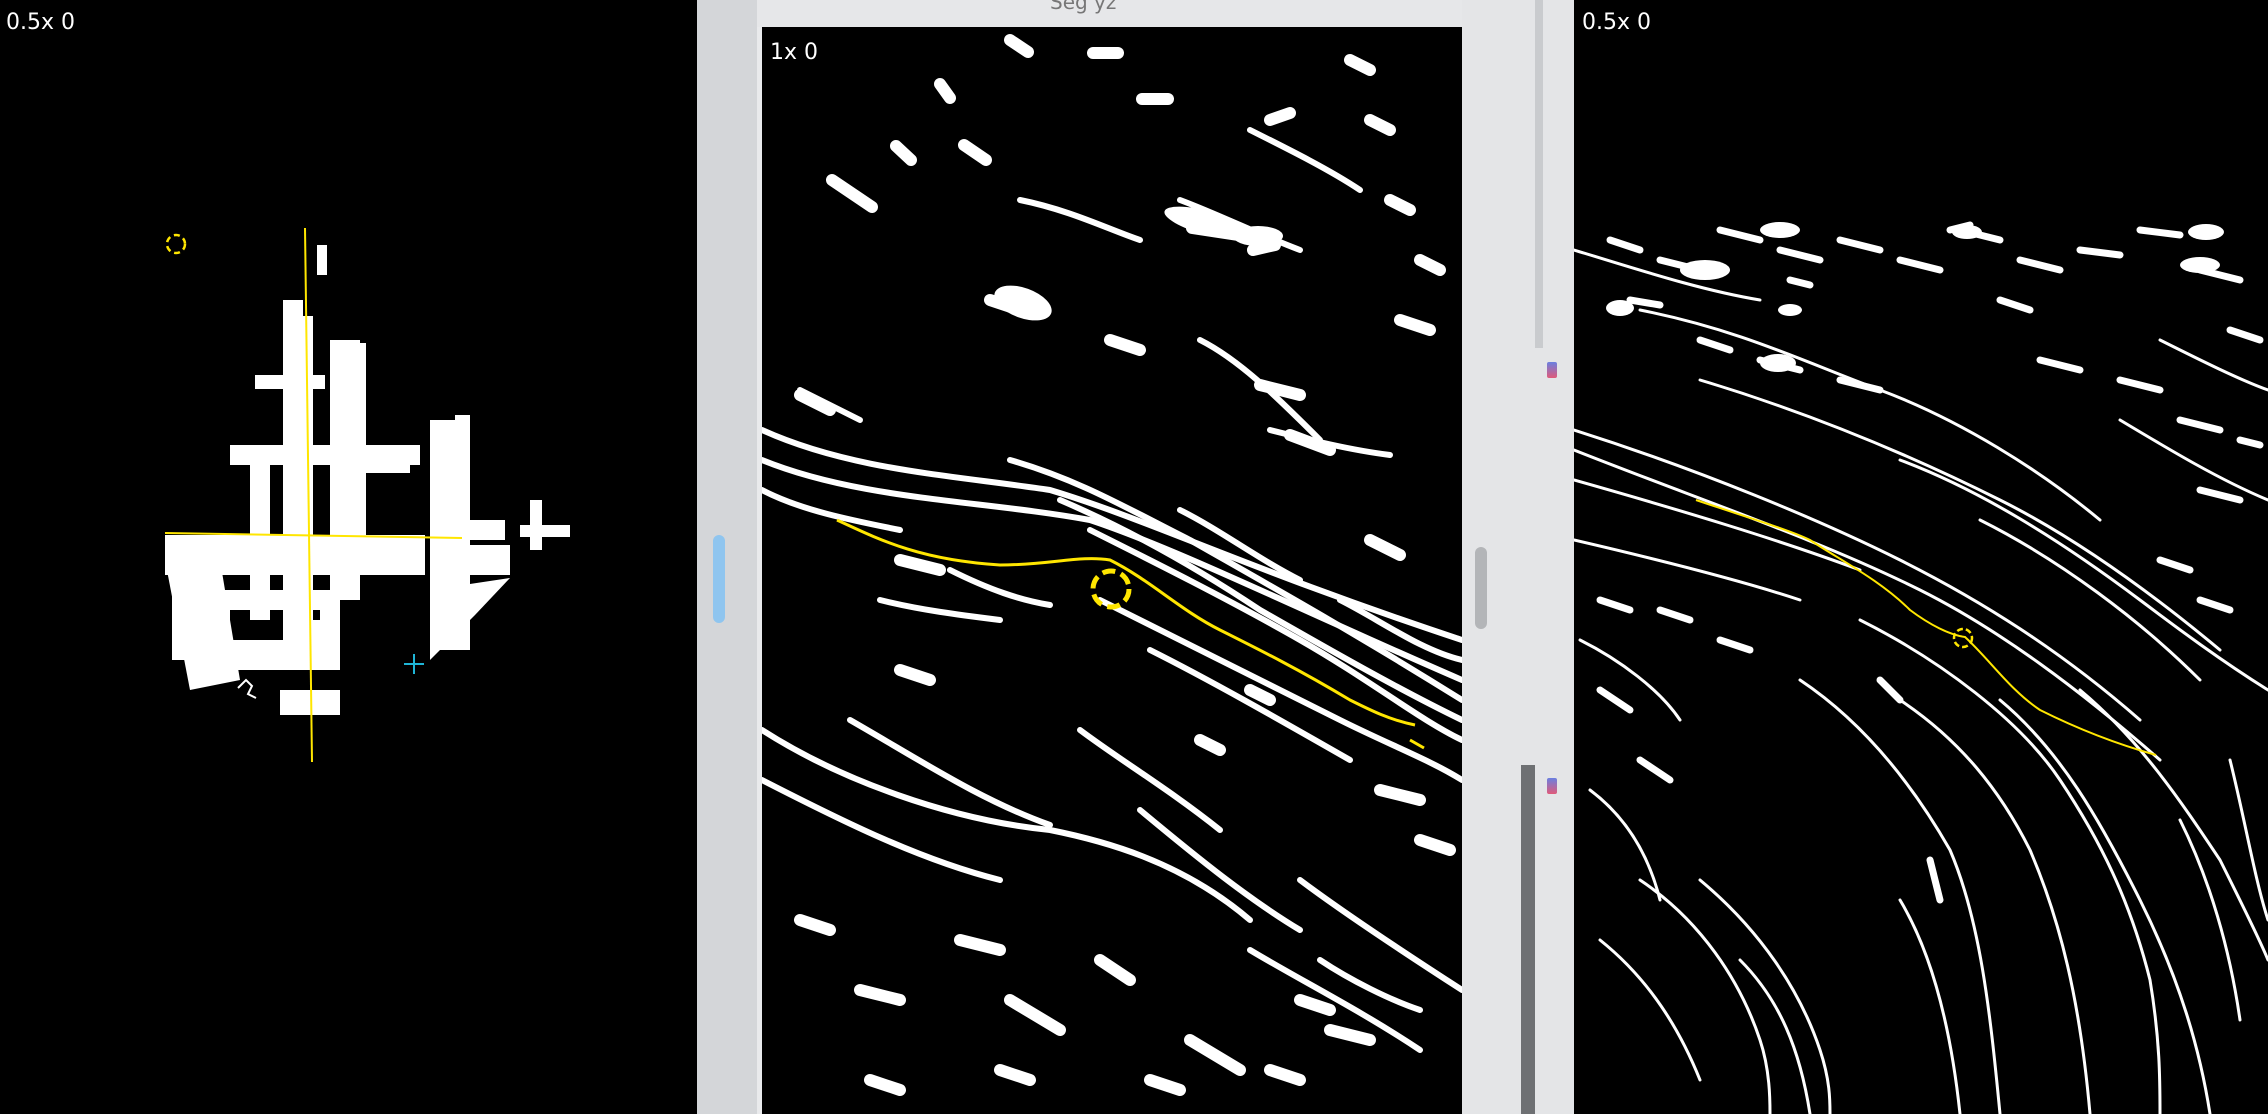 Image resolution: width=2268 pixels, height=1114 pixels. Describe the element at coordinates (1616, 22) in the screenshot. I see `right-zoom-label: 0.5x 0` at that location.